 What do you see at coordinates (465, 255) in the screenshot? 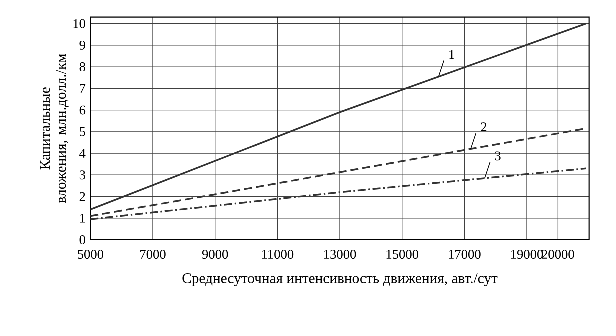
I see `x-tick-label: 17000` at bounding box center [465, 255].